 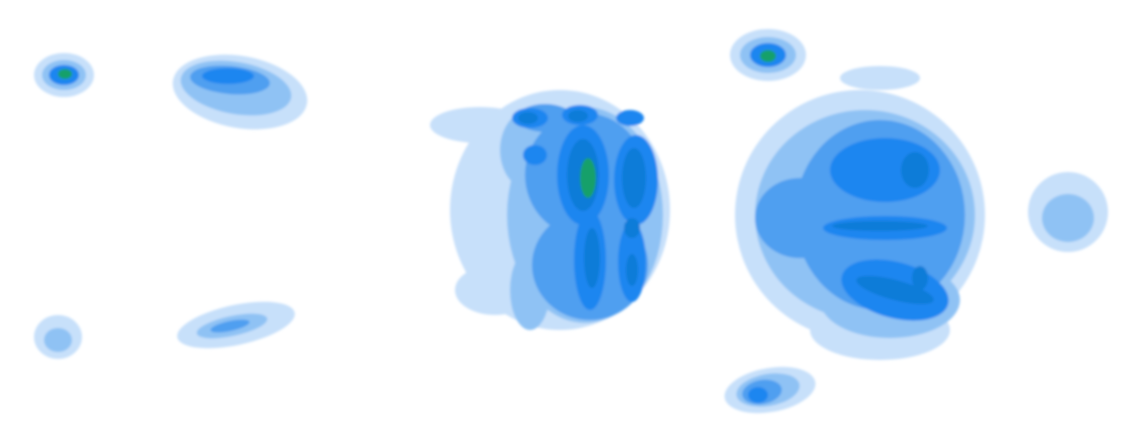 What do you see at coordinates (550, 210) in the screenshot?
I see `heatmap-region-central-block` at bounding box center [550, 210].